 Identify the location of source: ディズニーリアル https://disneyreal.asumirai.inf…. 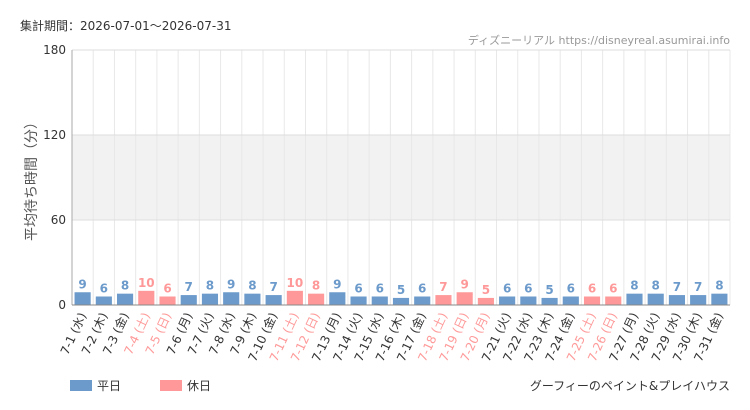
(599, 40).